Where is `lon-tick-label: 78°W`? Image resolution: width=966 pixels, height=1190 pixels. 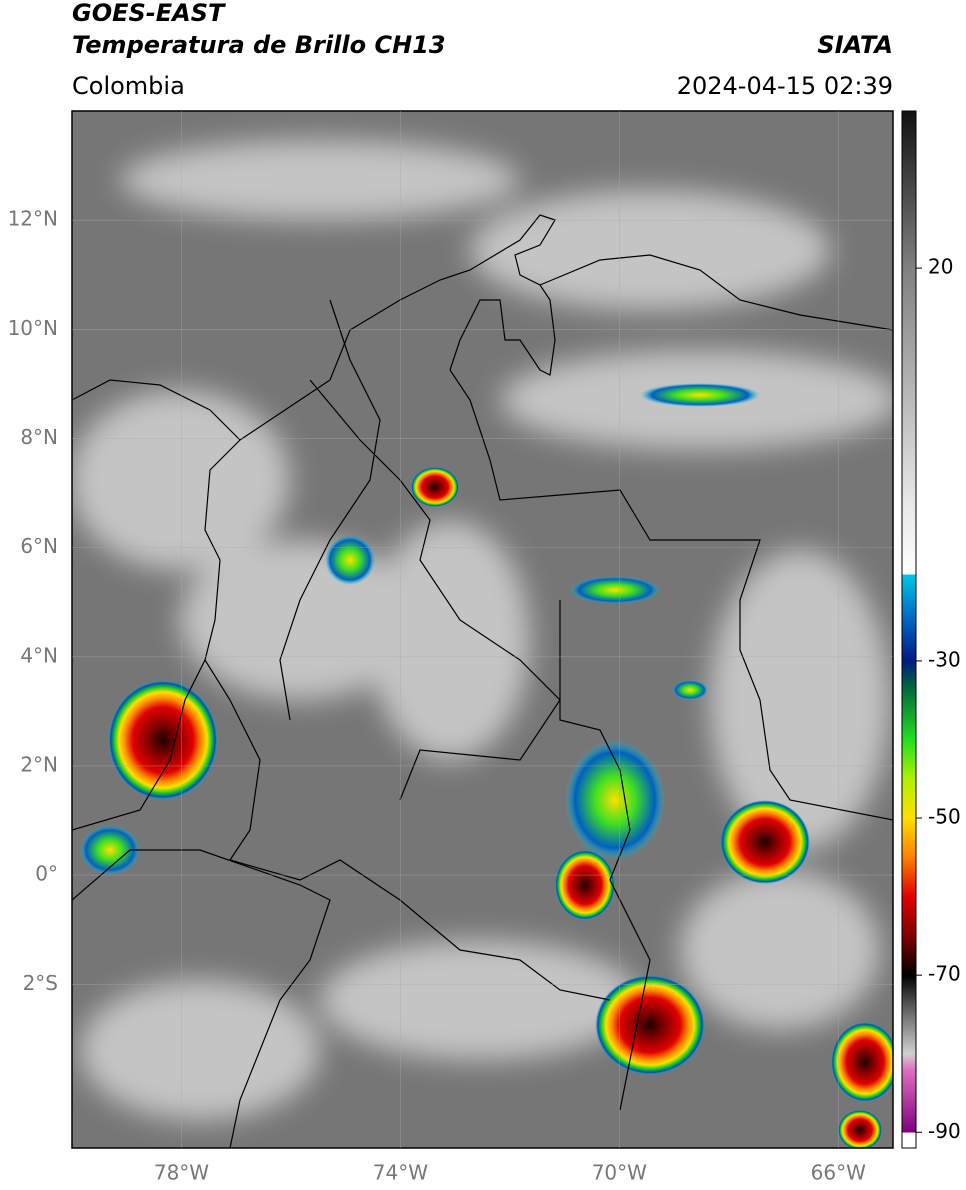
lon-tick-label: 78°W is located at coordinates (181, 1173).